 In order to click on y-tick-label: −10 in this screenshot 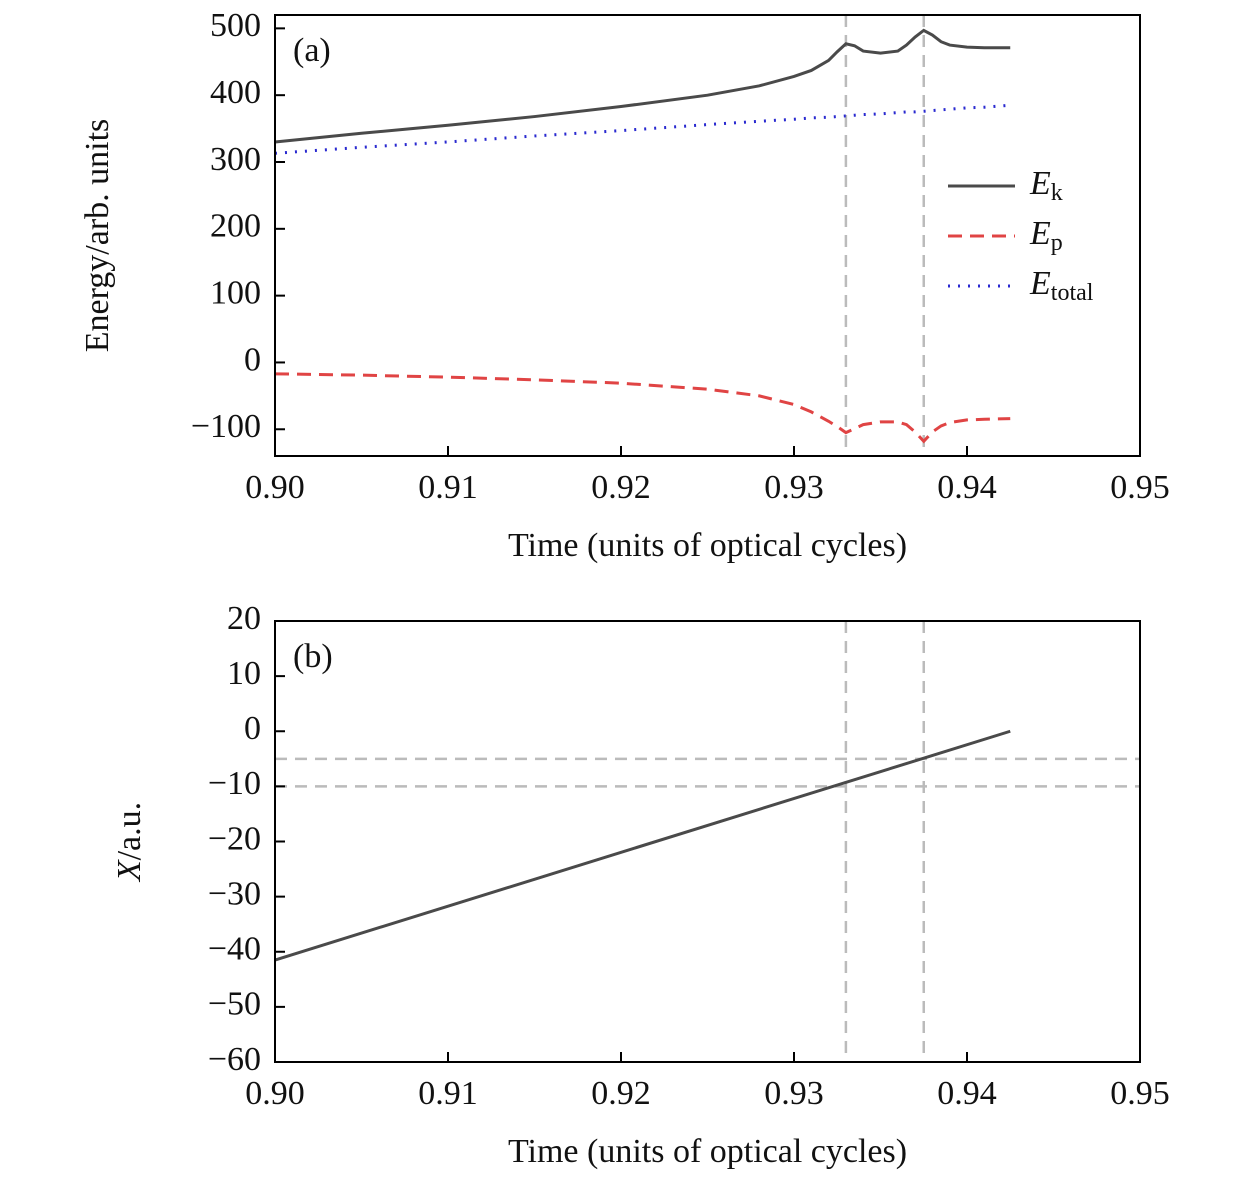, I will do `click(234, 783)`.